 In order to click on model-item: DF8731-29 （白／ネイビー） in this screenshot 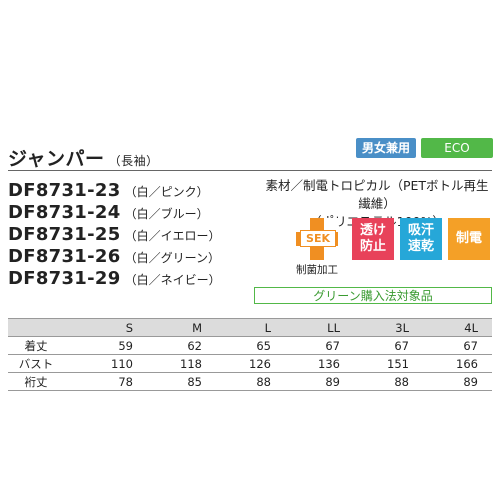, I will do `click(114, 279)`.